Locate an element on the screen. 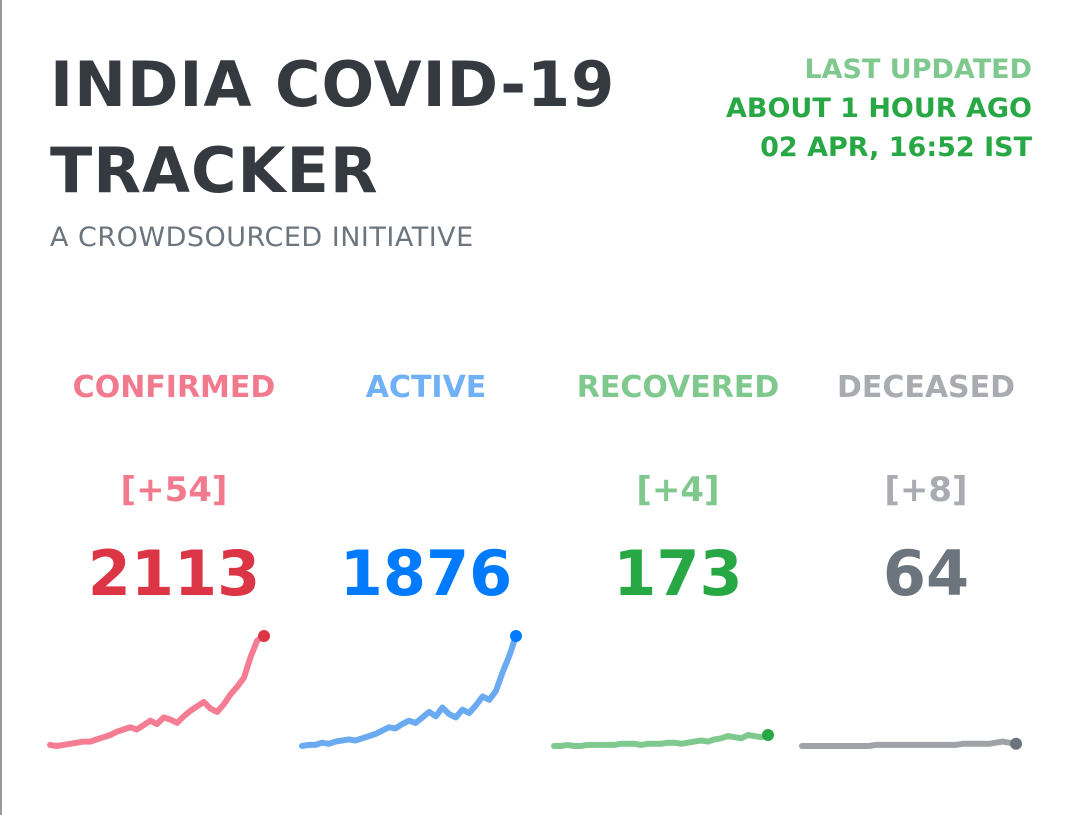 Image resolution: width=1080 pixels, height=815 pixels. page-title: INDIA COVID-19 TRACKER is located at coordinates (370, 128).